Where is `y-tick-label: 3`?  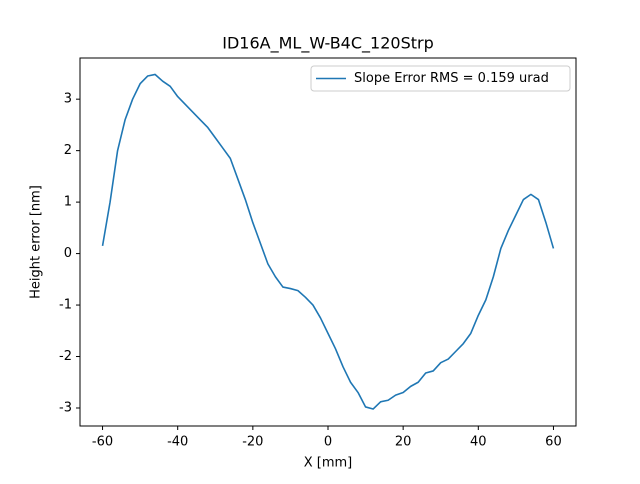 y-tick-label: 3 is located at coordinates (68, 99).